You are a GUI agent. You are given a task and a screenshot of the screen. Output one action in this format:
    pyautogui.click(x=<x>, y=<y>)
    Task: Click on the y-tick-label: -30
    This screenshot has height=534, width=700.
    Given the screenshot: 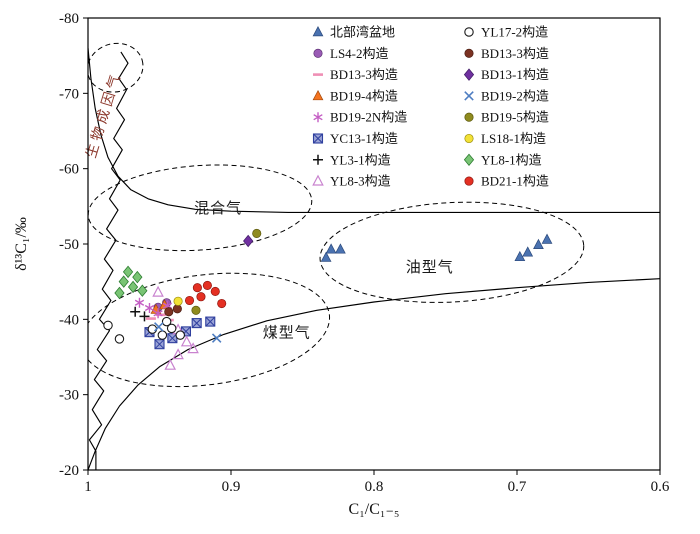 What is the action you would take?
    pyautogui.click(x=69, y=396)
    